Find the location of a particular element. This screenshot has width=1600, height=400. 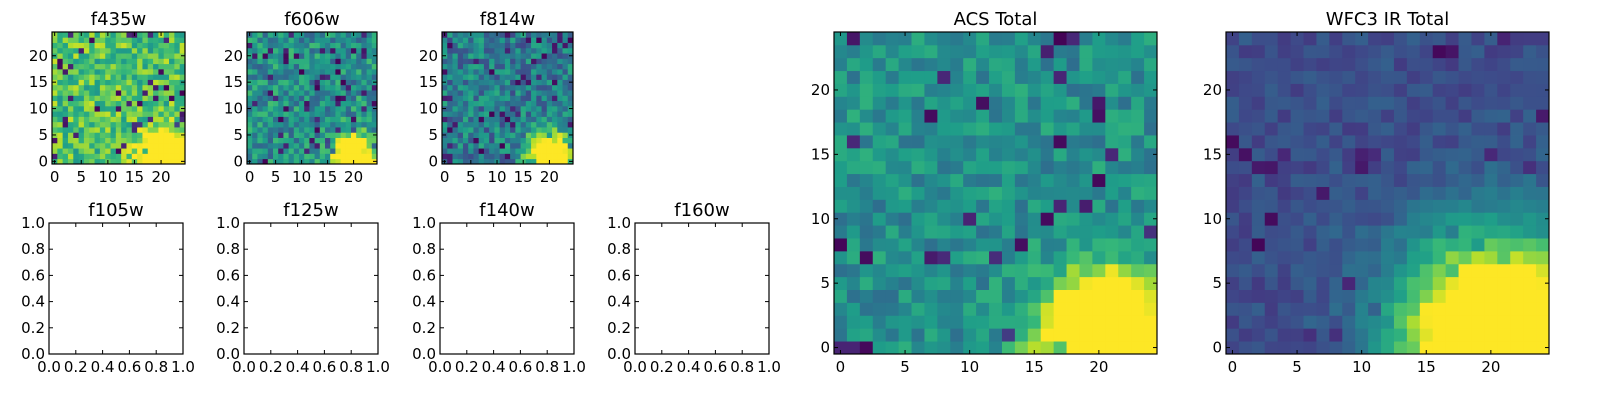

x-tick-label: 0.0 is located at coordinates (440, 367).